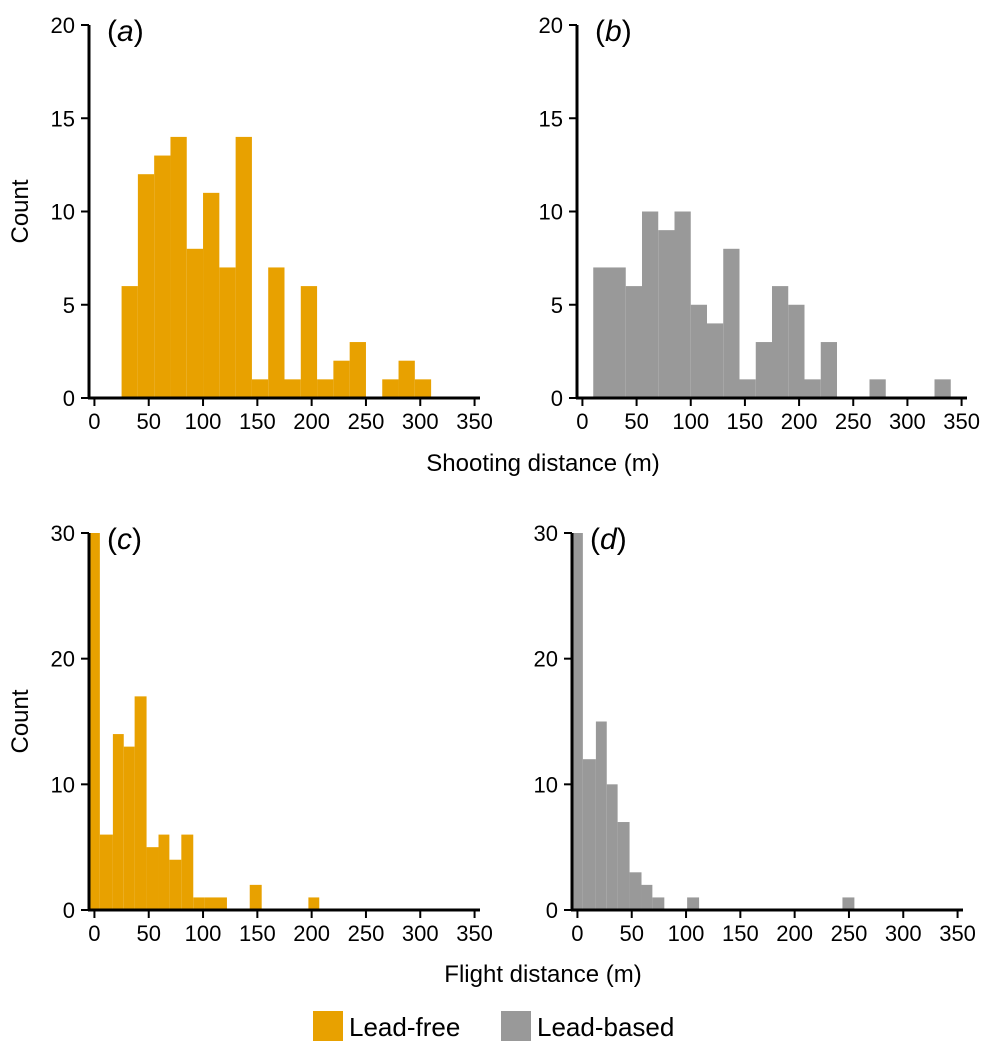 The width and height of the screenshot is (988, 1047). I want to click on y-tick-label-d-30: 30, so click(546, 533).